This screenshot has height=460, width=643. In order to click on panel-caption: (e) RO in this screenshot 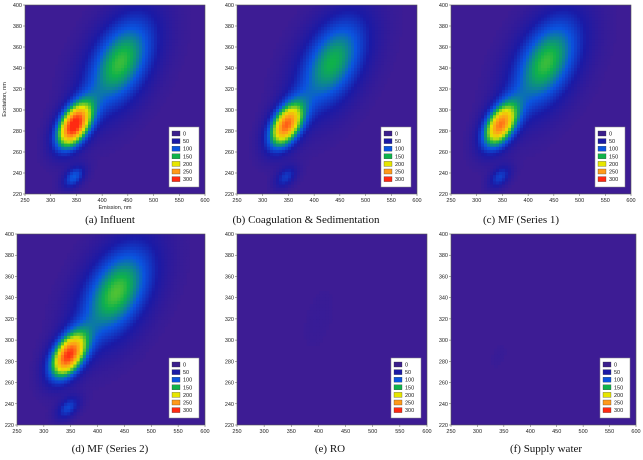, I will do `click(330, 449)`.